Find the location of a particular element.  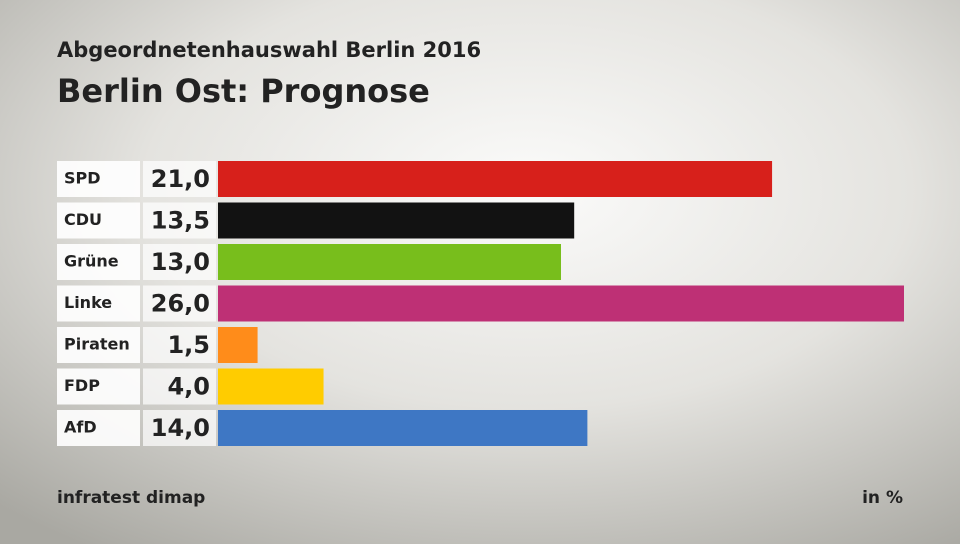

category-label: Piraten is located at coordinates (97, 344).